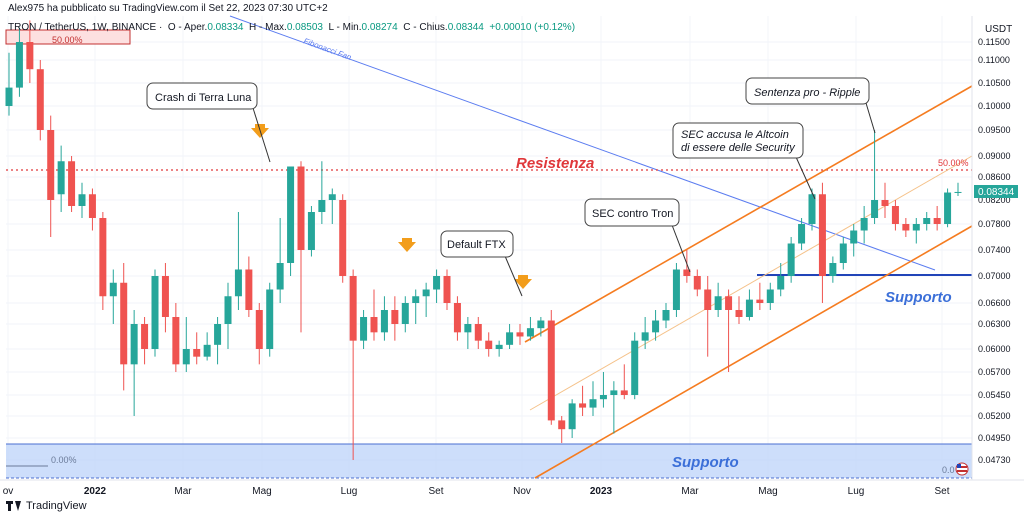 The image size is (1024, 521). Describe the element at coordinates (476, 245) in the screenshot. I see `callout-ftx-text: Default FTX` at that location.